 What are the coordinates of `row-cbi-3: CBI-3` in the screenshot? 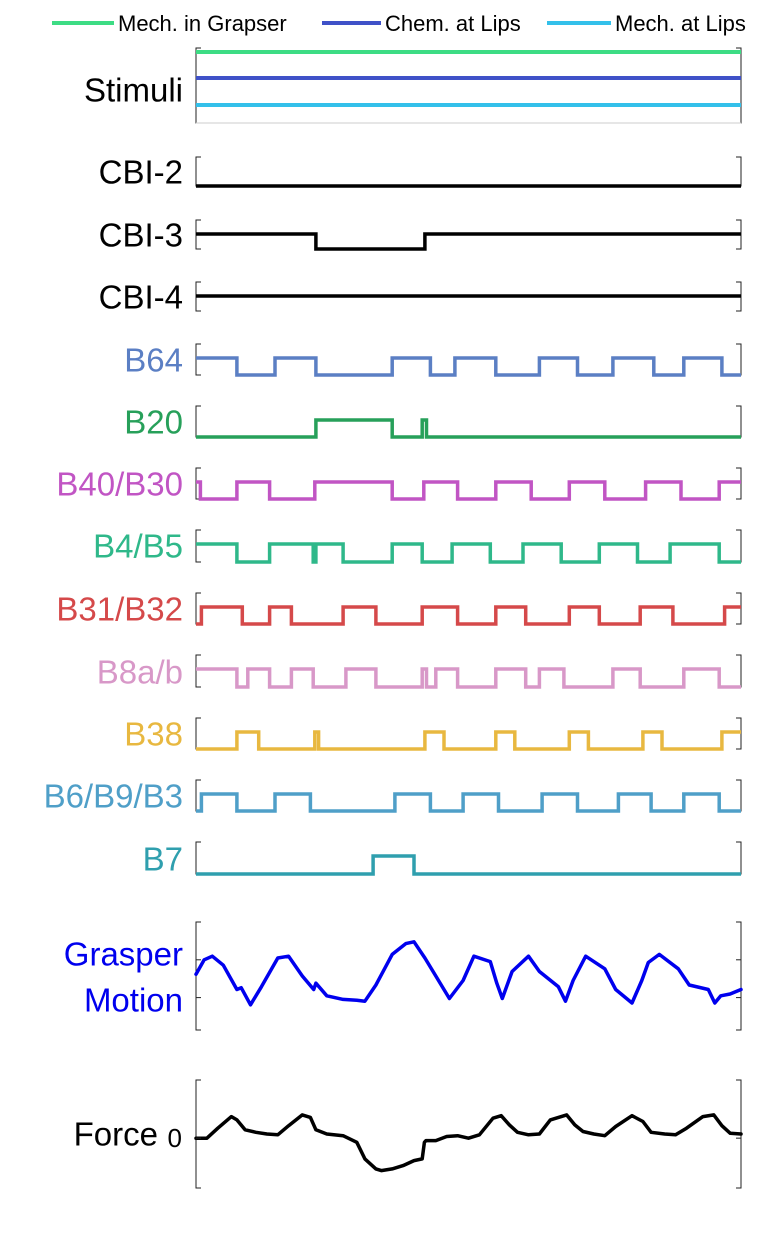 It's located at (420, 235).